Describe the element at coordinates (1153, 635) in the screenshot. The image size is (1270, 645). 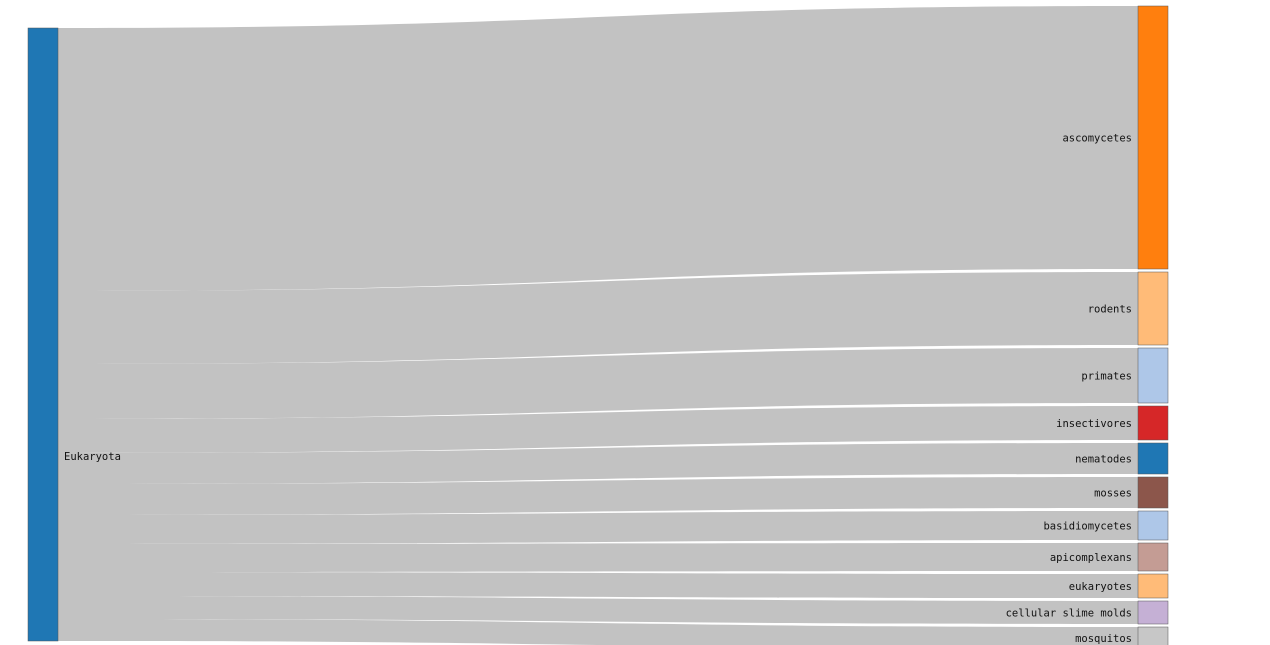
I see `node-mosquitos` at that location.